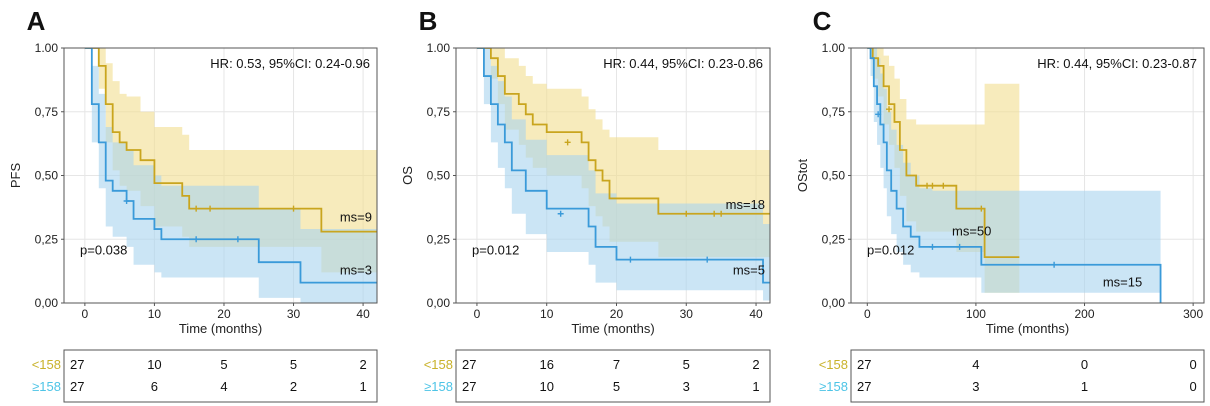 This screenshot has height=406, width=1210. I want to click on panel-letter: B, so click(428, 21).